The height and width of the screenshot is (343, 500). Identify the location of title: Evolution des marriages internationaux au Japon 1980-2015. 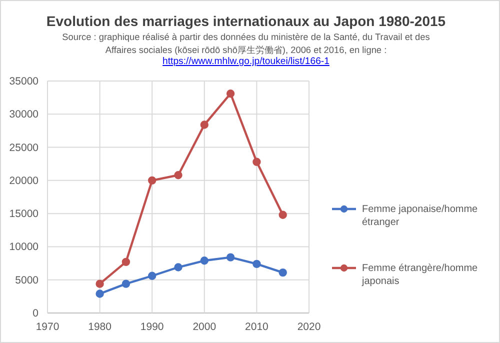
(246, 21).